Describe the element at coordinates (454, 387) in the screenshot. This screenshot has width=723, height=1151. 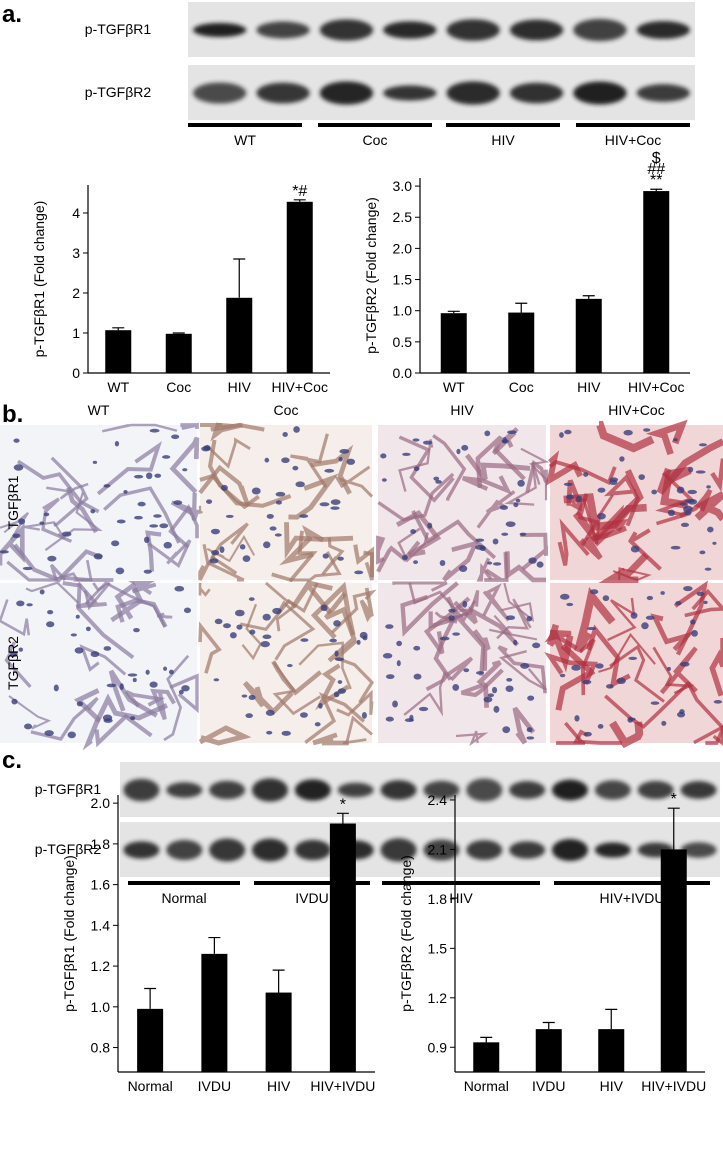
I see `x-tick-label: WT` at that location.